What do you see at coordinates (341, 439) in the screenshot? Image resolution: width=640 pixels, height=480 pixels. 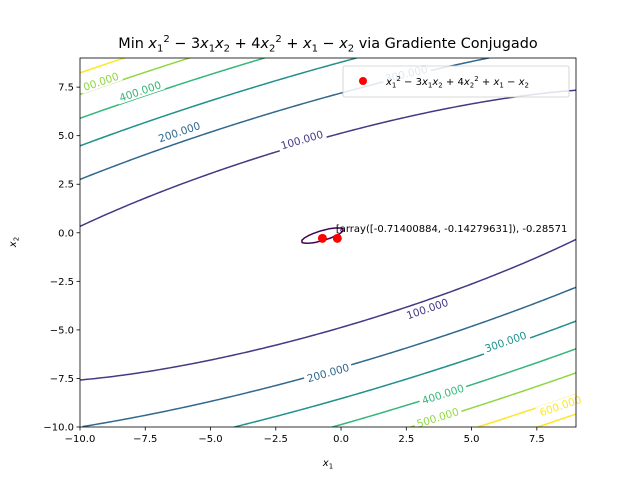 I see `x-tick-label: 0.0` at bounding box center [341, 439].